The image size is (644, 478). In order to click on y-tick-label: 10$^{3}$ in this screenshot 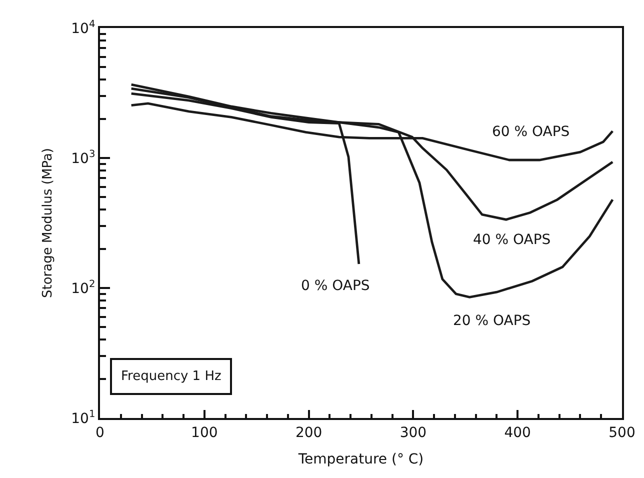, I will do `click(83, 158)`.